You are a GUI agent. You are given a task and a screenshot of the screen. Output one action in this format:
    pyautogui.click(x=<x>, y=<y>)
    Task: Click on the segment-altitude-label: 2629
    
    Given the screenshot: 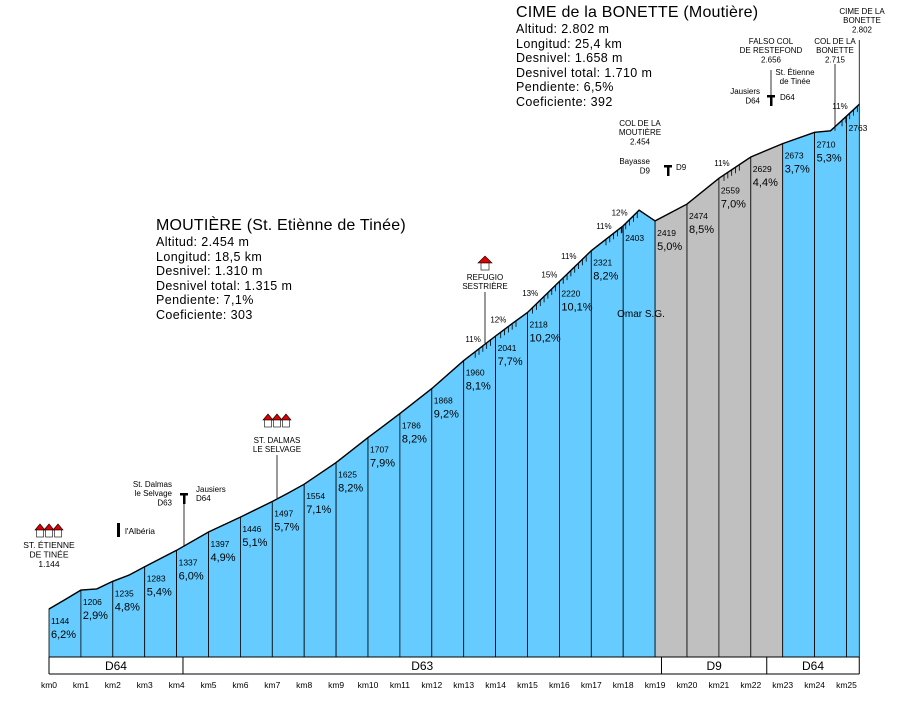 What is the action you would take?
    pyautogui.click(x=762, y=169)
    